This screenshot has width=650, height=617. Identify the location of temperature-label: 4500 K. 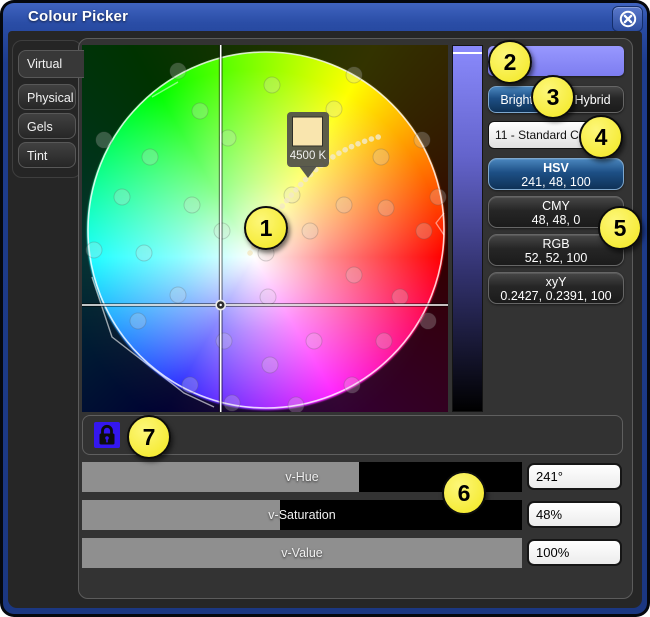
(308, 156).